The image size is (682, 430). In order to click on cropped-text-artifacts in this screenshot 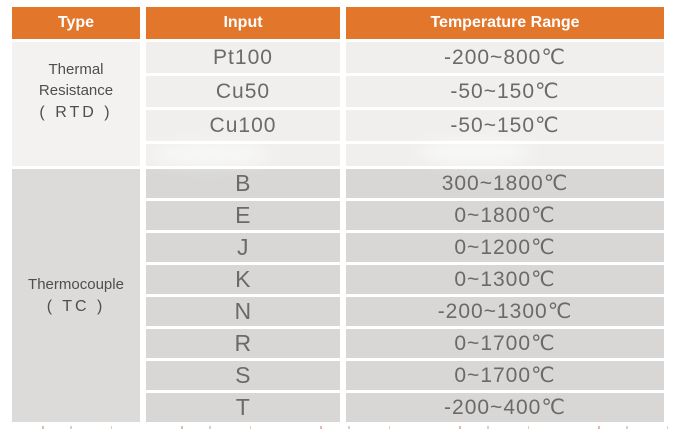, I will do `click(341, 427)`.